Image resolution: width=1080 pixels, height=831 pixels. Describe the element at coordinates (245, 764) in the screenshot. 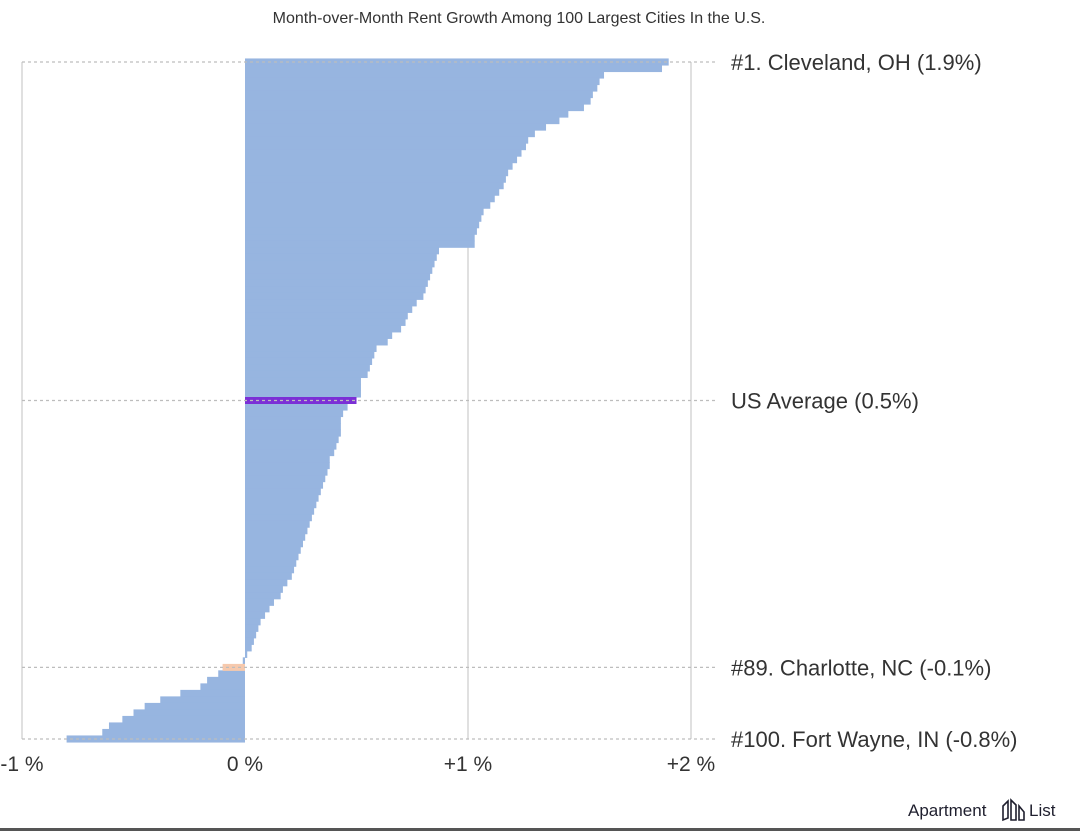

I see `x-tick-label-1: 0 %` at that location.